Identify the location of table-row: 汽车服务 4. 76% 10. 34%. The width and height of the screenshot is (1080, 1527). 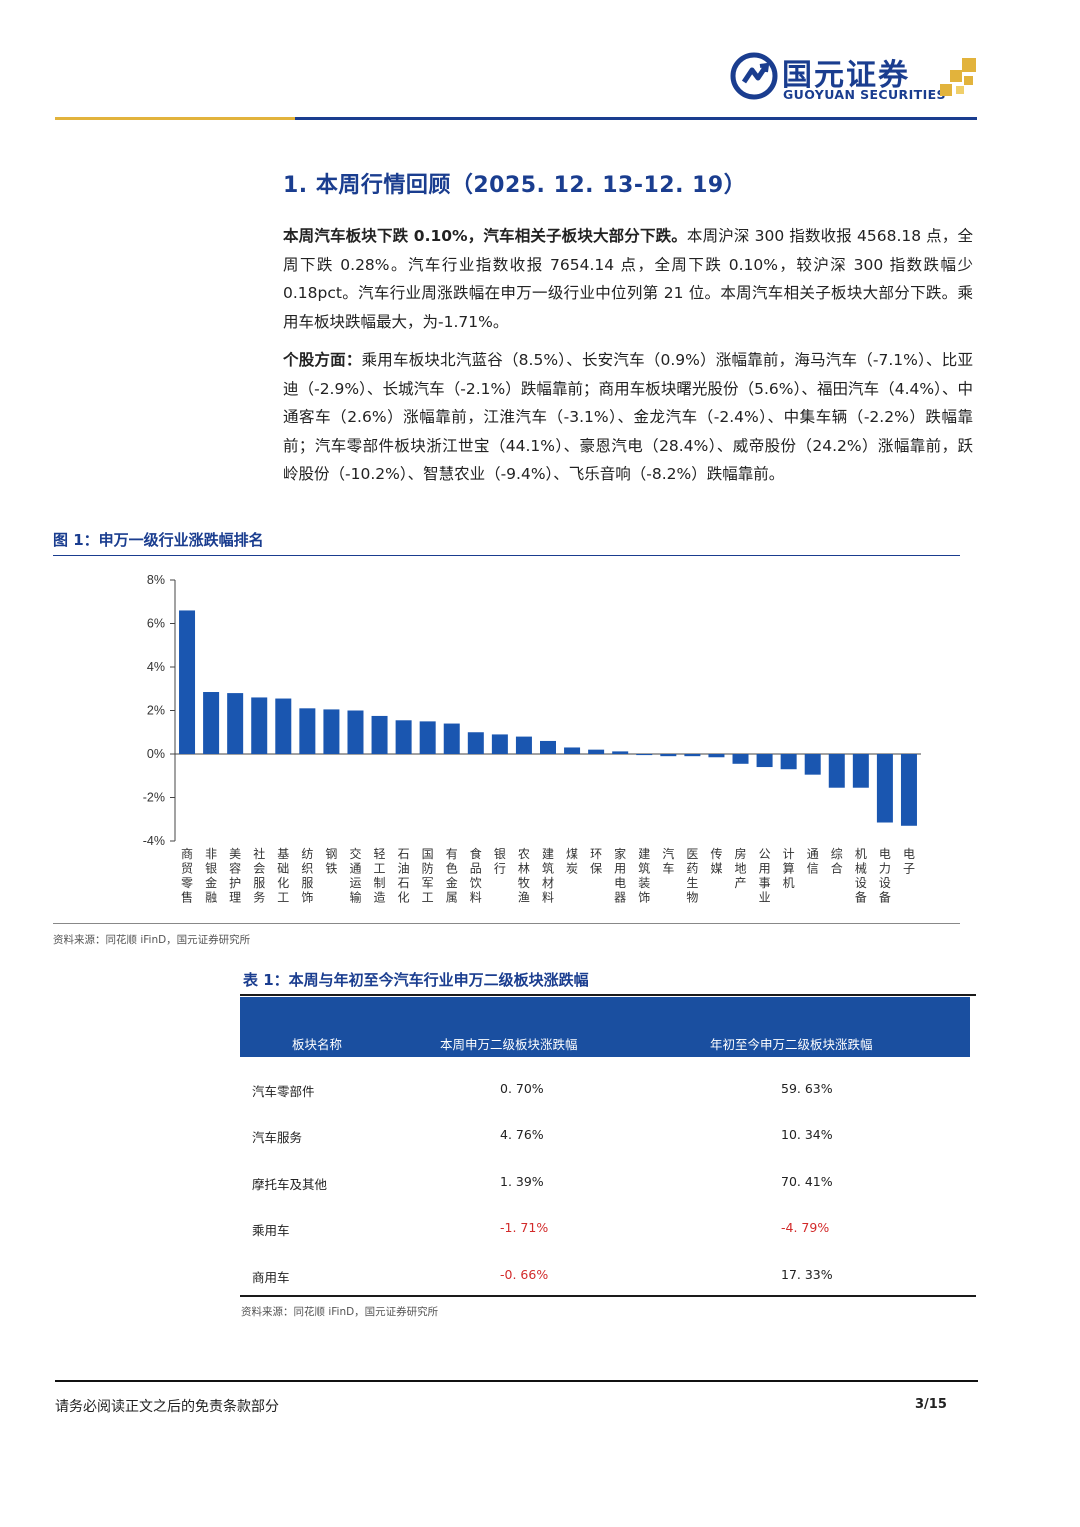
(605, 1135).